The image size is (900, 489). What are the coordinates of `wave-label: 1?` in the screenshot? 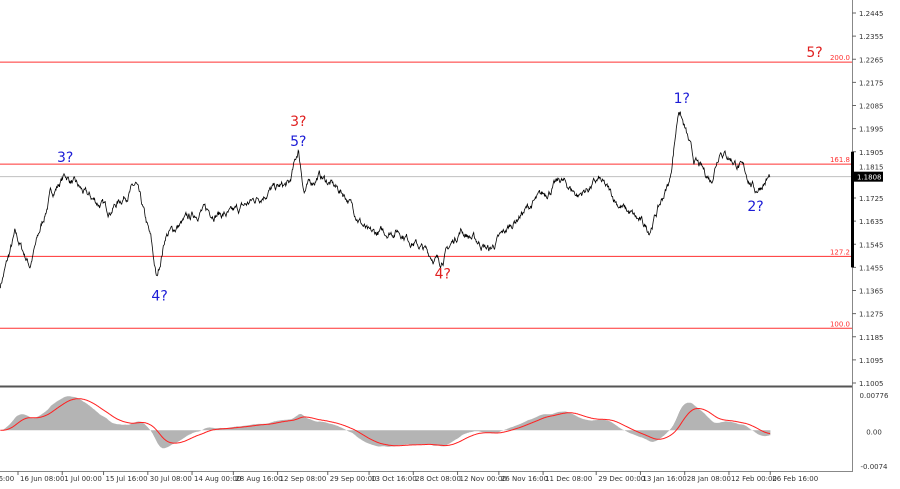 It's located at (682, 99).